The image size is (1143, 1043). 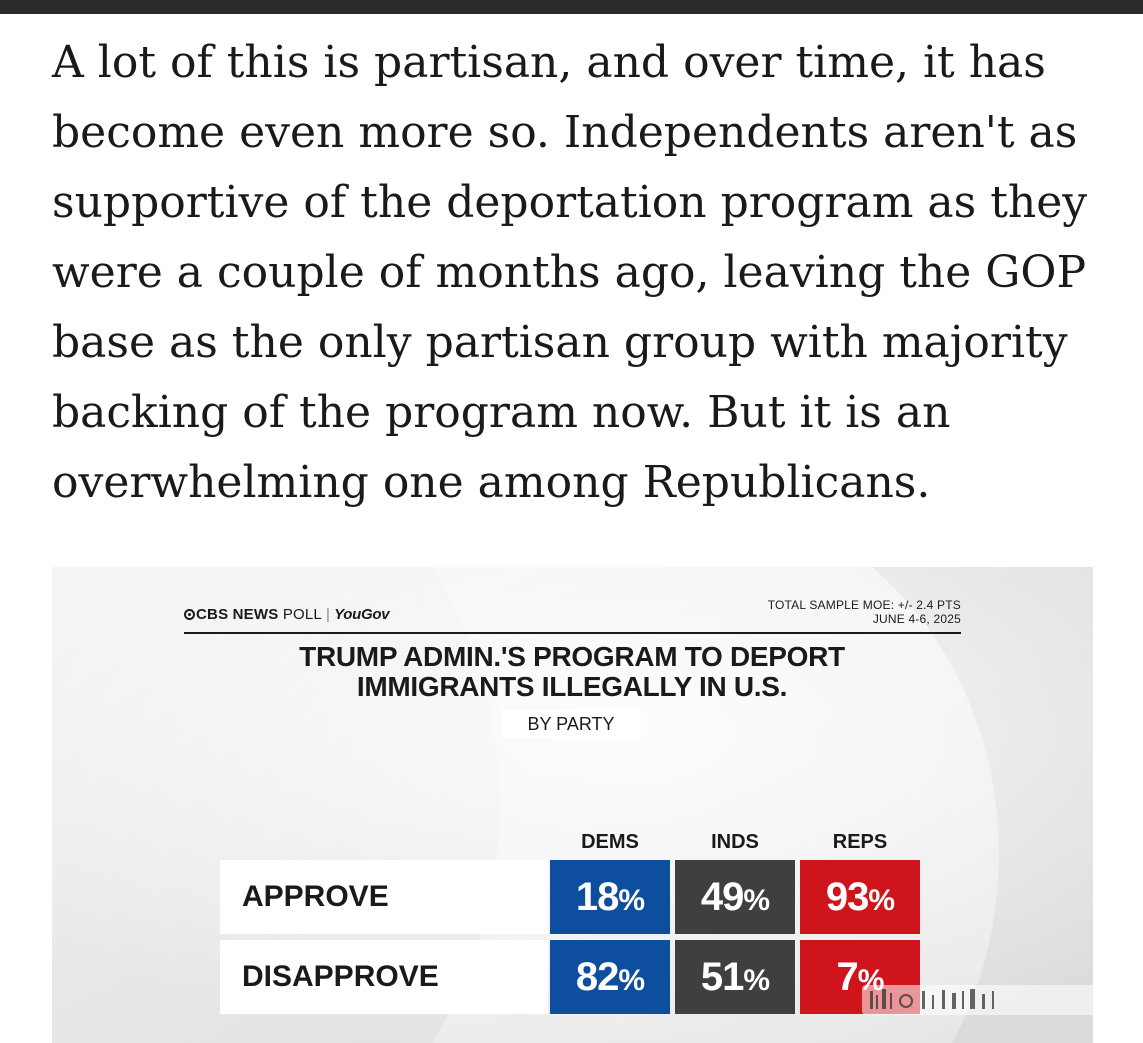 What do you see at coordinates (860, 842) in the screenshot?
I see `column-header-reps: REPS` at bounding box center [860, 842].